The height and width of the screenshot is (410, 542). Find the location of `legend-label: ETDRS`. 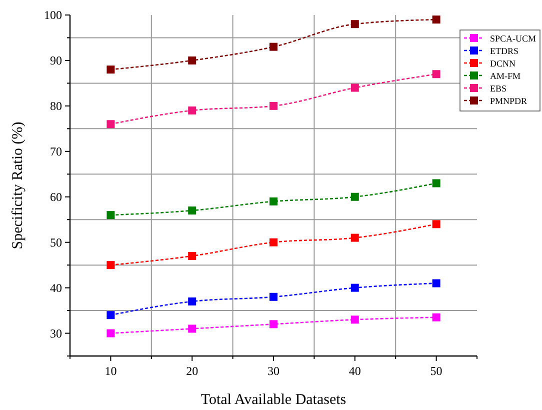

legend-label: ETDRS is located at coordinates (504, 51).